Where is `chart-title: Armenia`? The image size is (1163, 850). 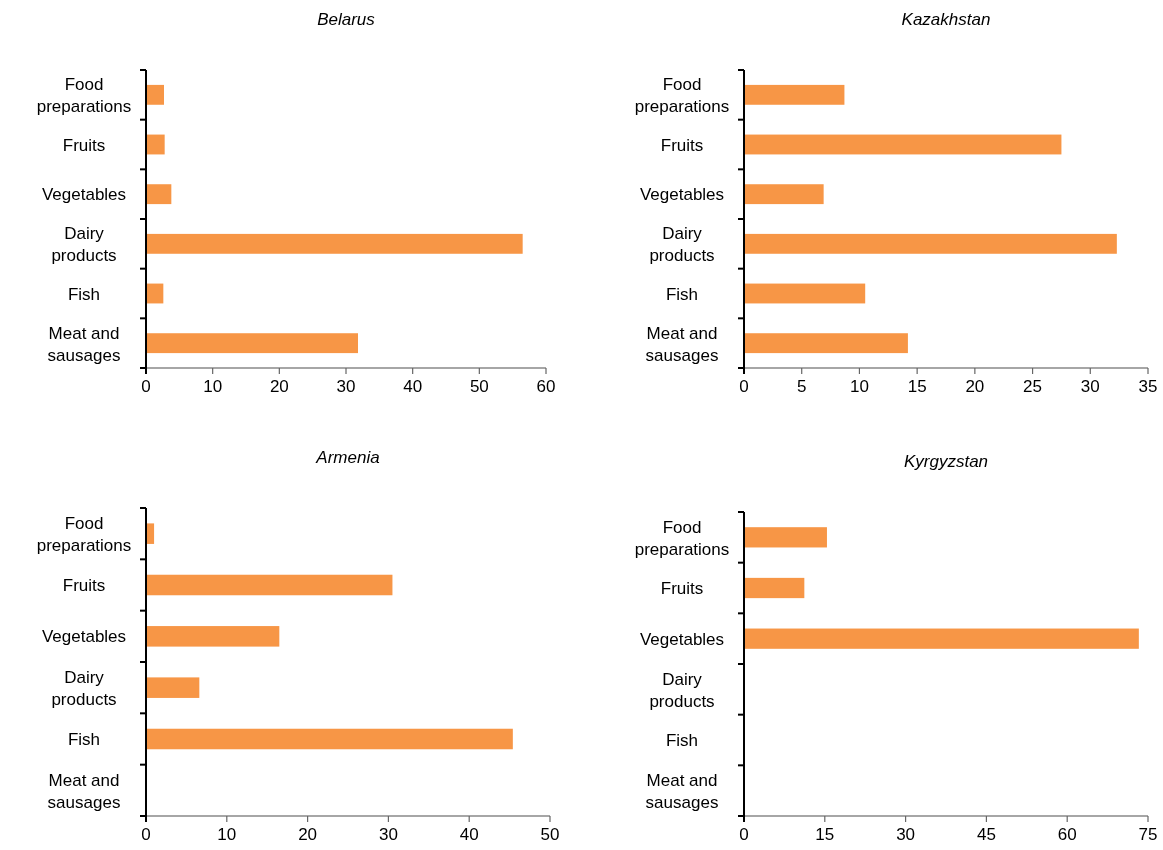 chart-title: Armenia is located at coordinates (347, 457).